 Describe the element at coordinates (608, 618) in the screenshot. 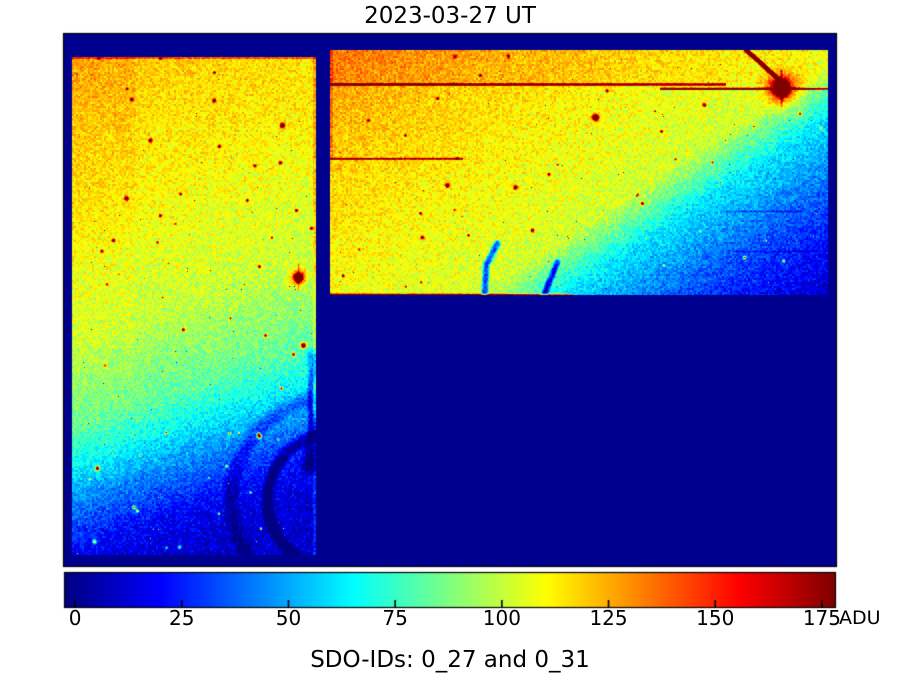

I see `colorbar-tick-label: 125` at that location.